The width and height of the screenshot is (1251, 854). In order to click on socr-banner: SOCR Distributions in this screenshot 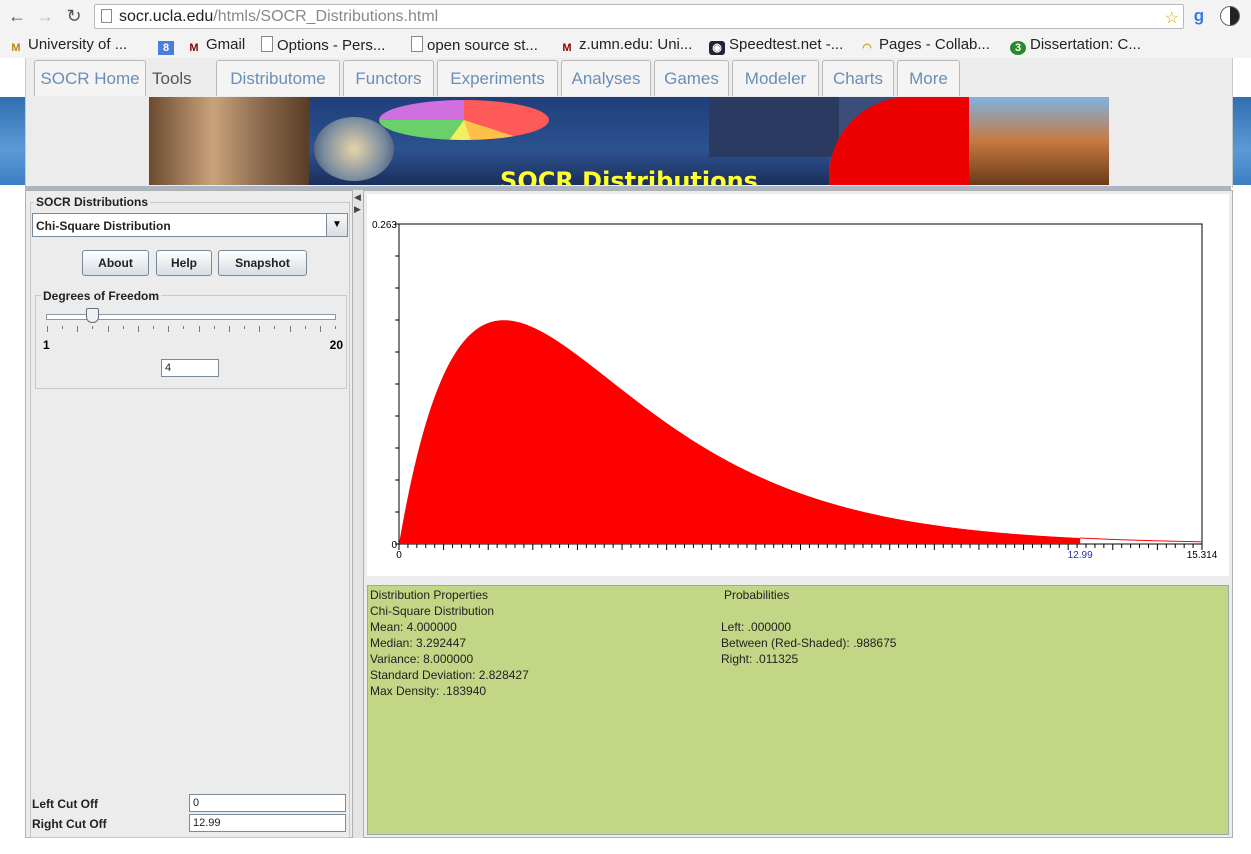, I will do `click(629, 141)`.